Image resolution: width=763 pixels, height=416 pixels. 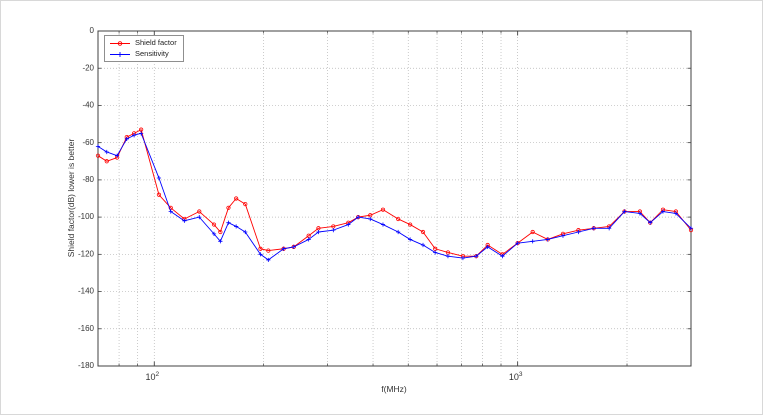 I want to click on legend-marker-sensitivity-icon, so click(x=120, y=54).